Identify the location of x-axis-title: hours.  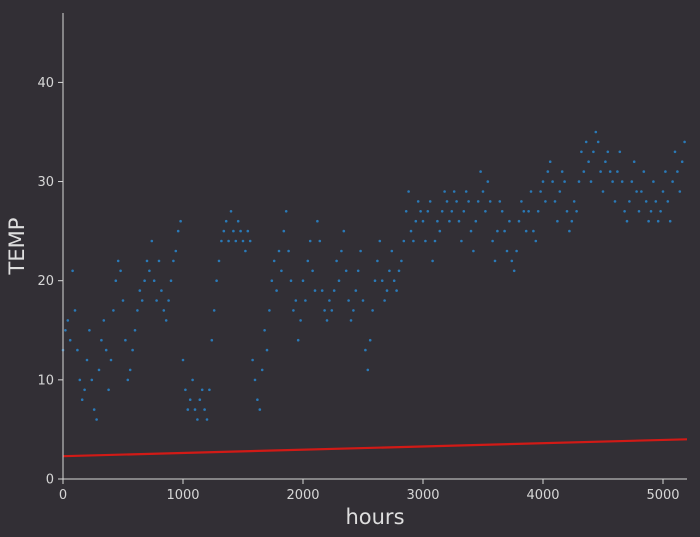
(374, 517).